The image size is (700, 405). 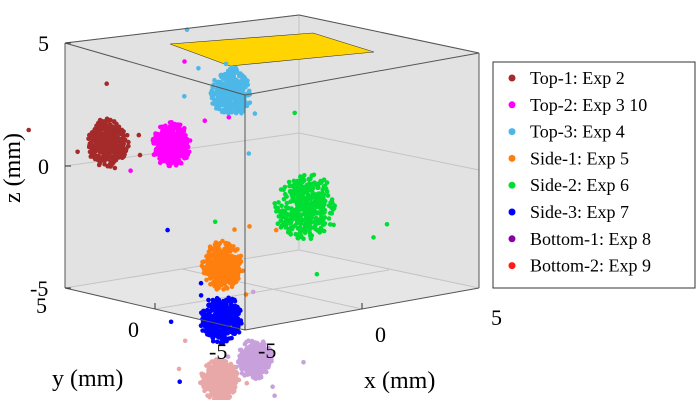 I want to click on grid-floor-right, so click(x=389, y=269).